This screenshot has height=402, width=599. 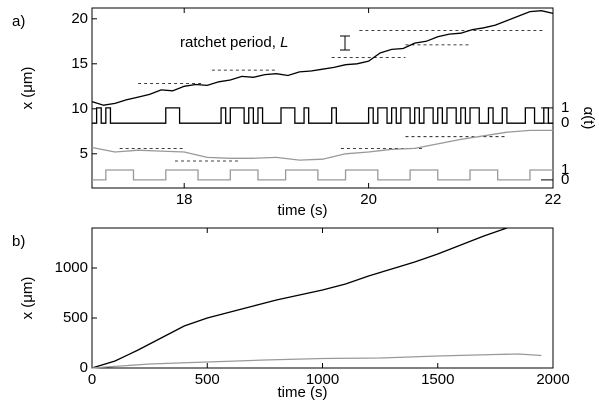 I want to click on y-tick-label: 5, so click(x=84, y=153).